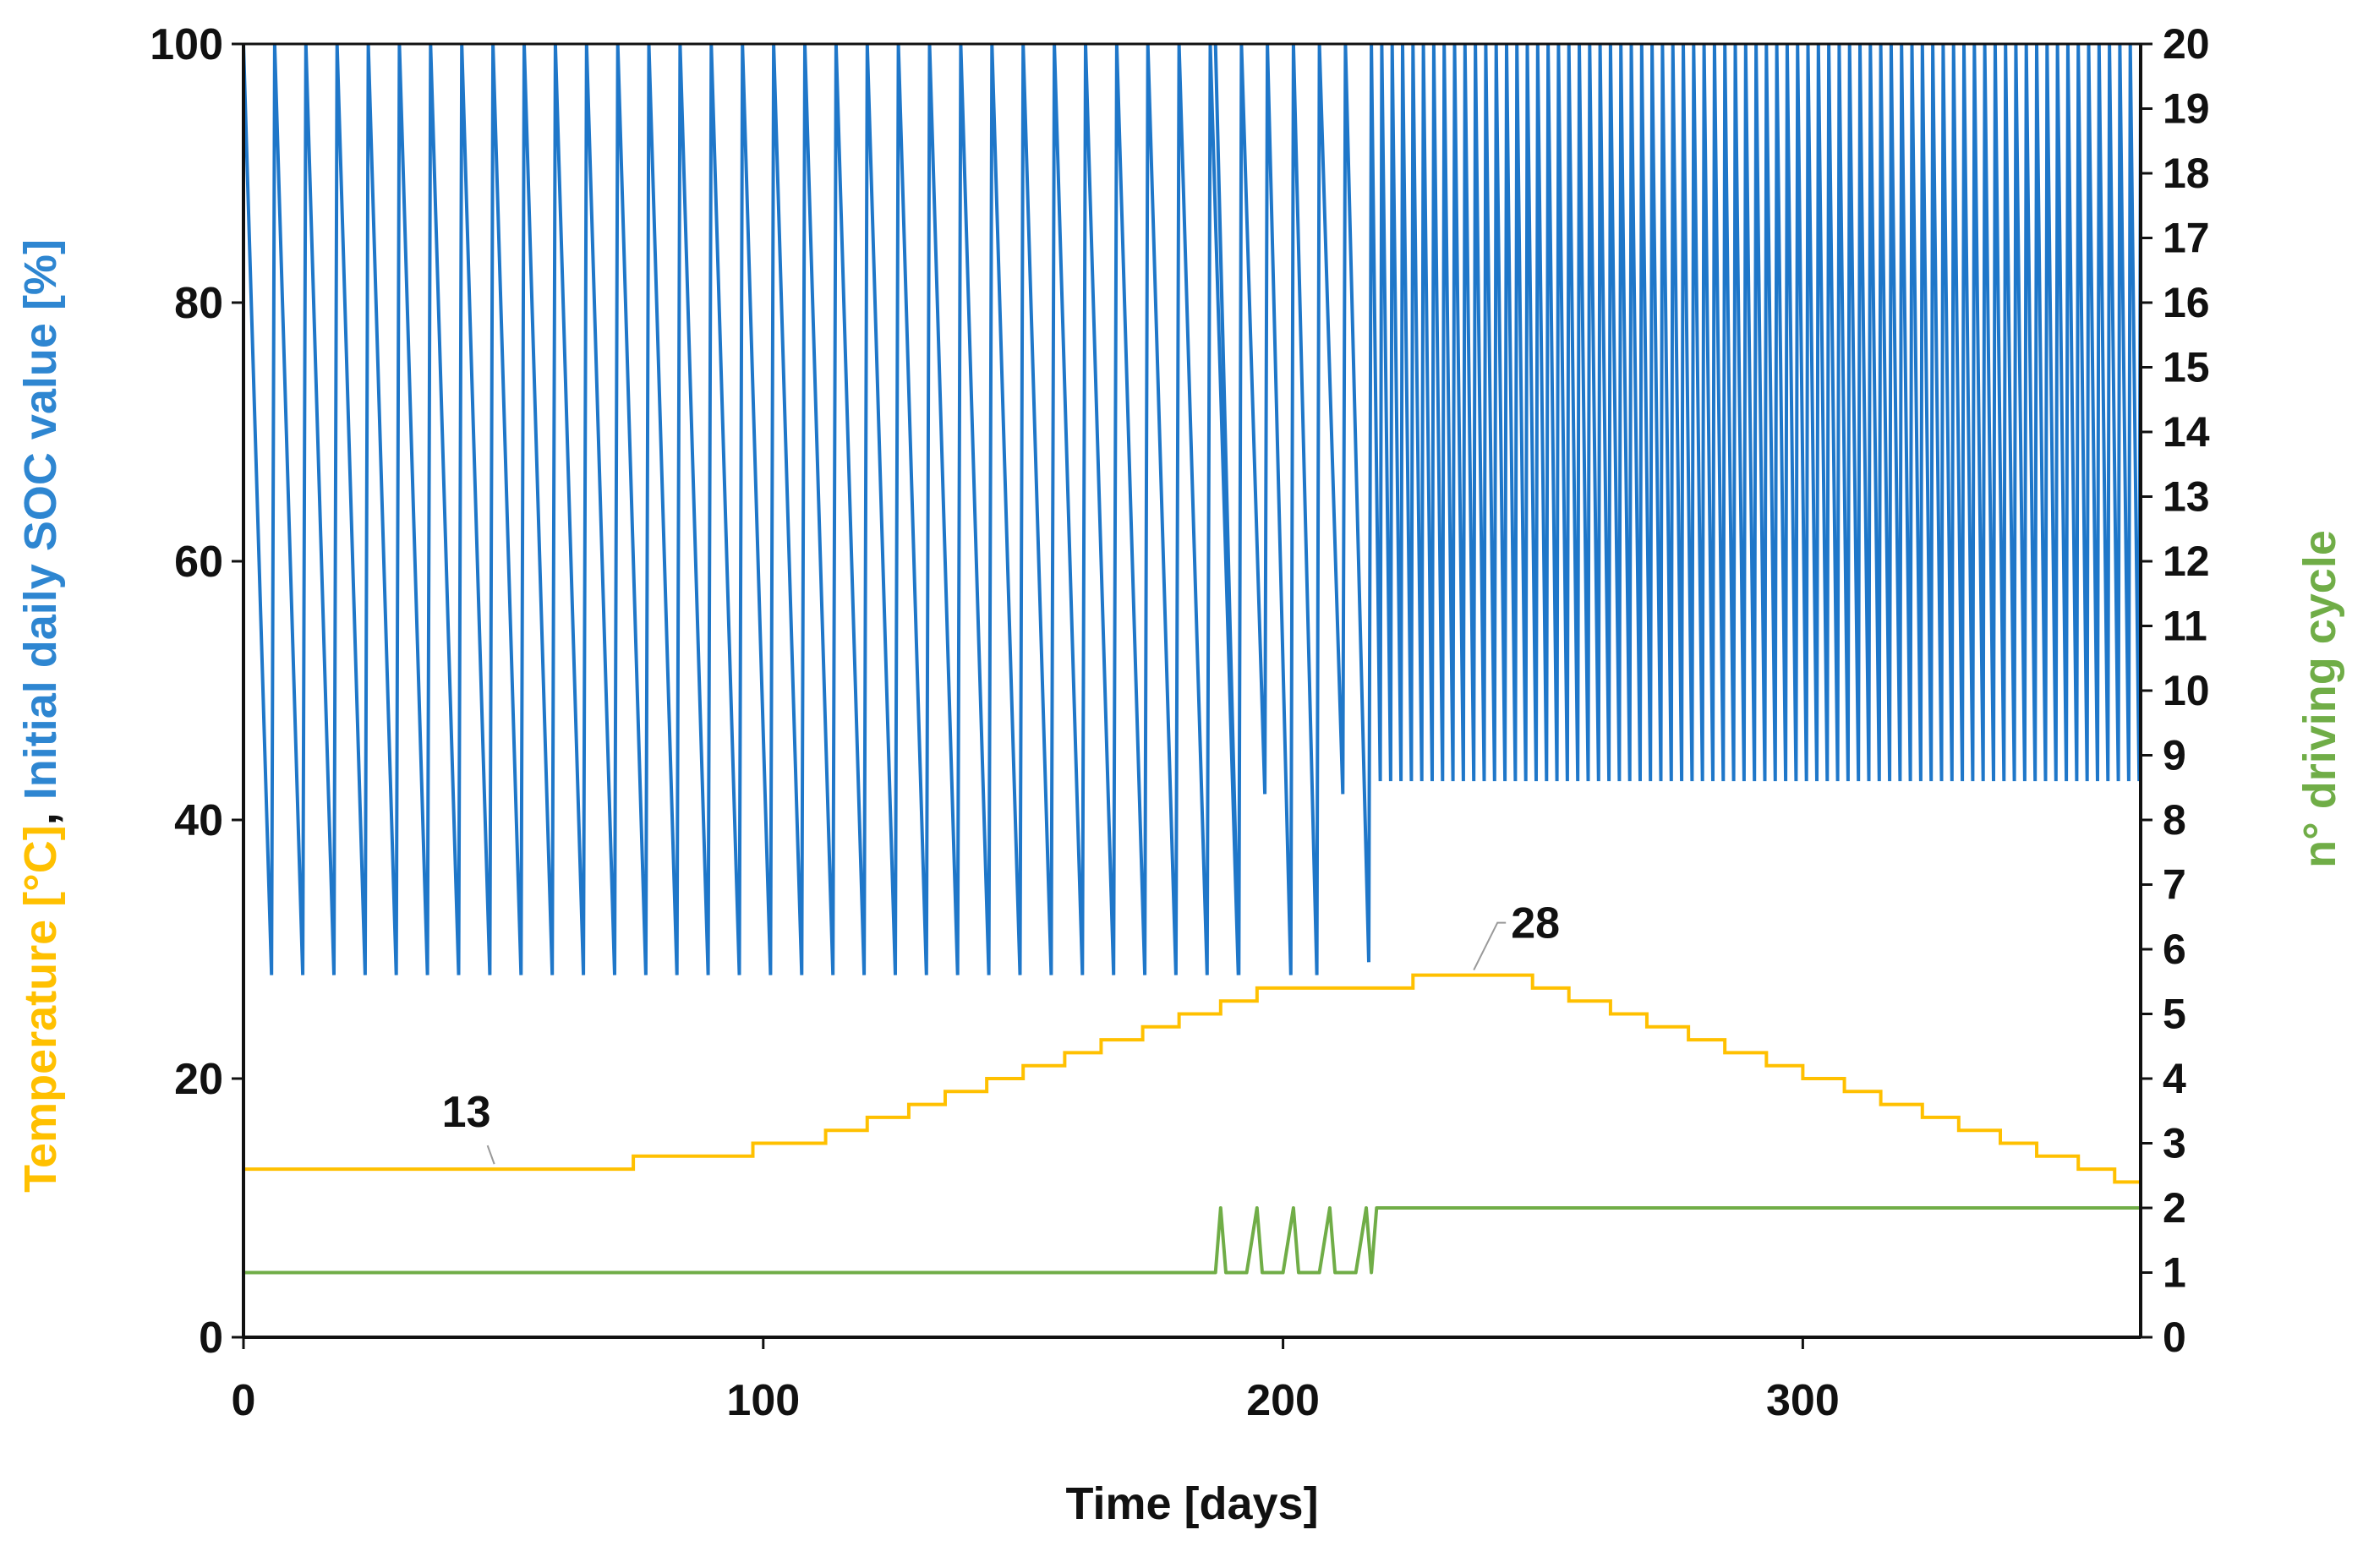 This screenshot has height=1568, width=2363. Describe the element at coordinates (198, 303) in the screenshot. I see `left-tick-label: 80` at that location.